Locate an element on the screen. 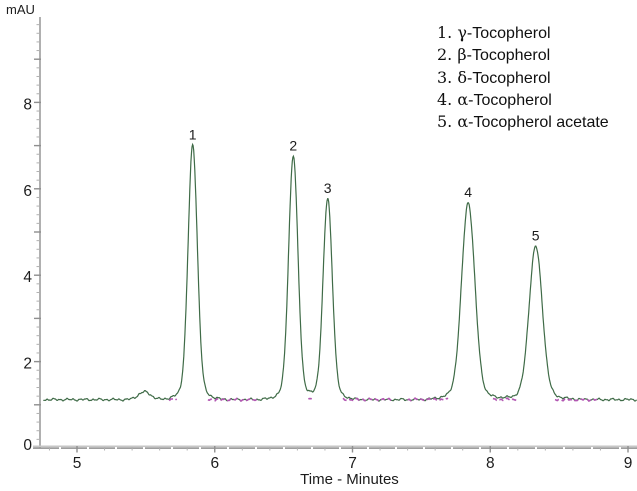 The width and height of the screenshot is (637, 491). y-tick-label: 2 is located at coordinates (27, 364).